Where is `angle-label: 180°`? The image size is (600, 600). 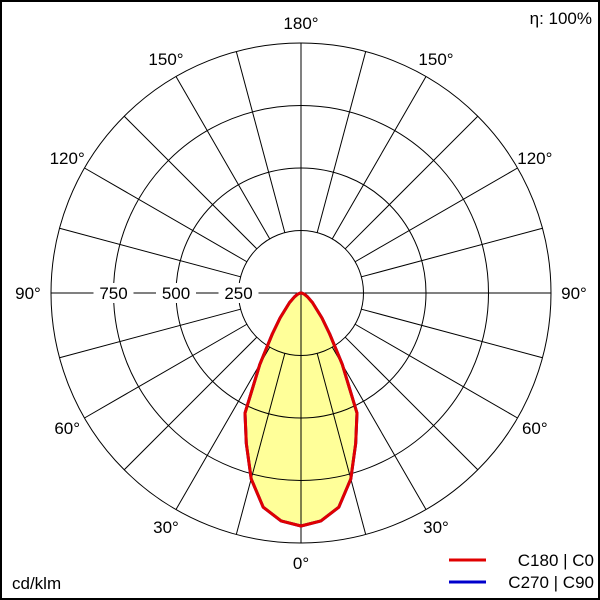 angle-label: 180° is located at coordinates (300, 23).